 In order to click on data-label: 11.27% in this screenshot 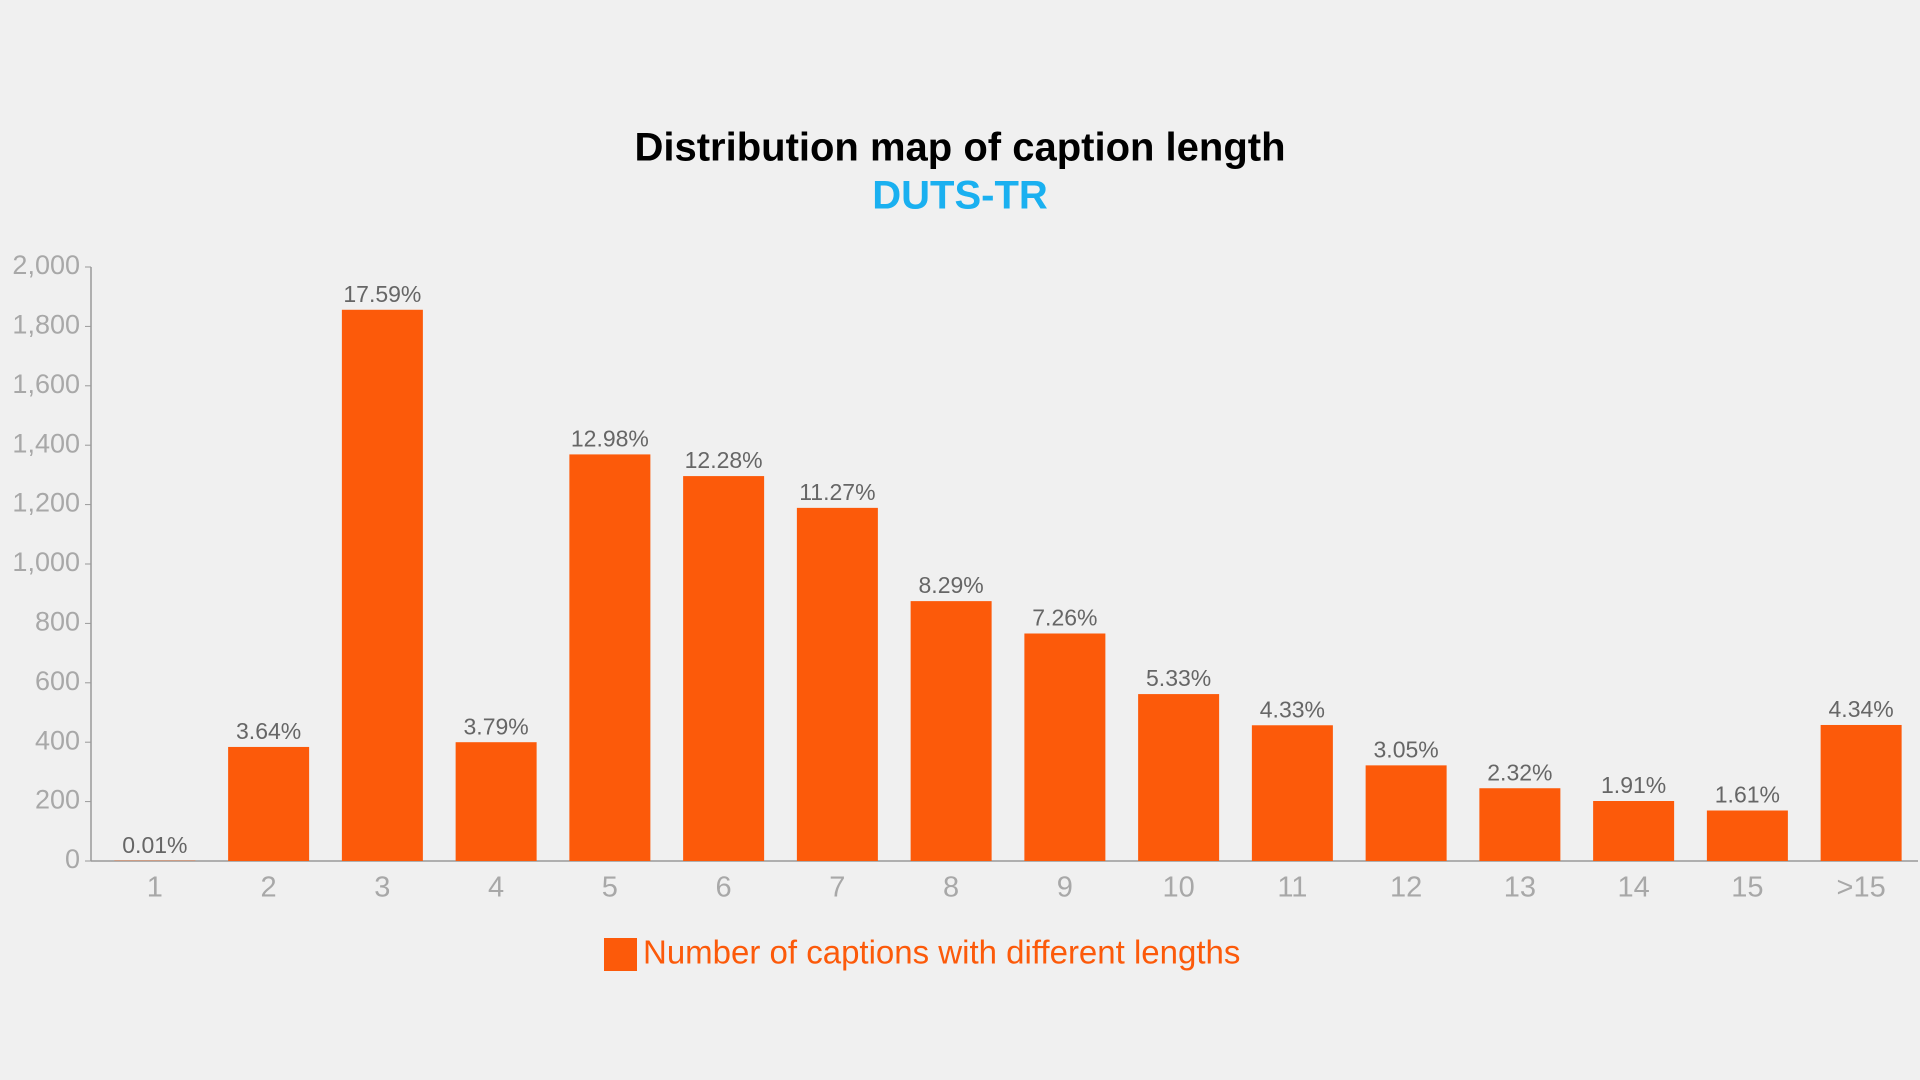, I will do `click(837, 492)`.